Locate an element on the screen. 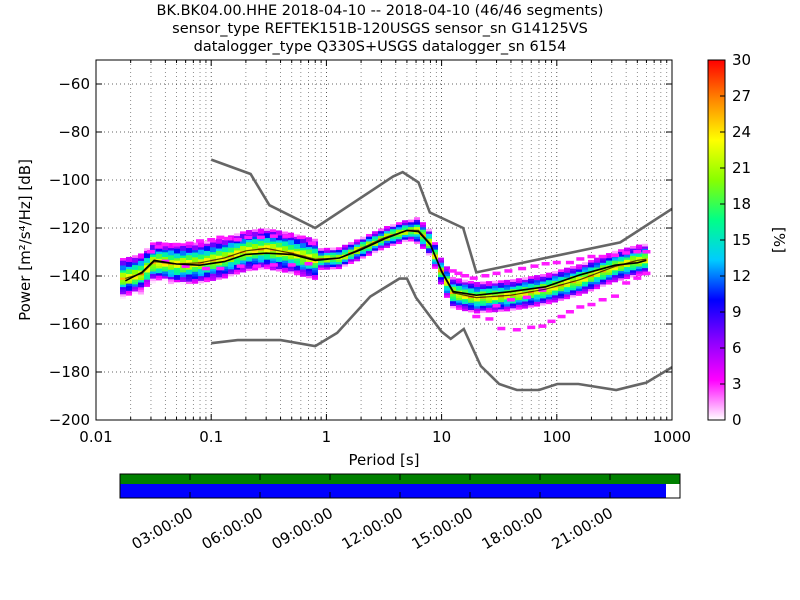 Image resolution: width=800 pixels, height=600 pixels. y-tick-label: −140 is located at coordinates (69, 276).